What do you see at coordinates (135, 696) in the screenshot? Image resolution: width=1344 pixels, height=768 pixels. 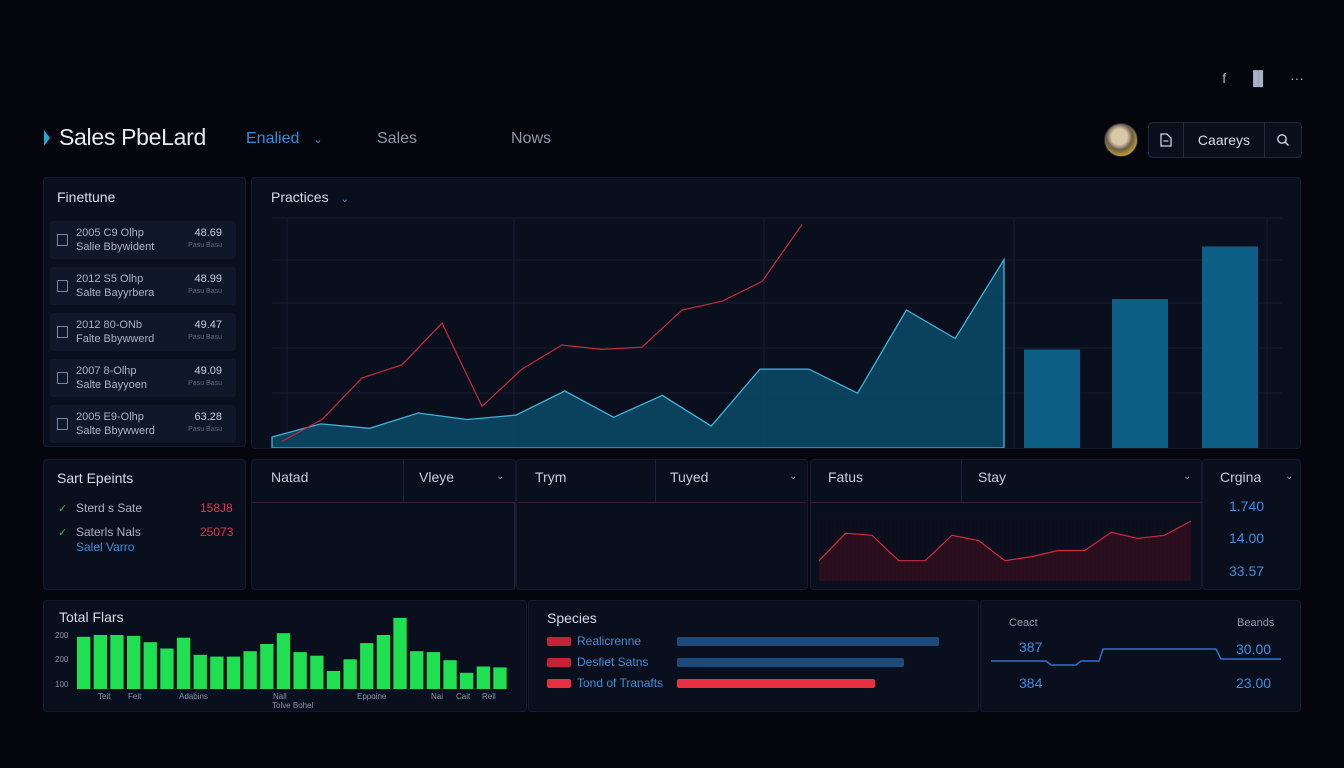 I see `x-tick: Feit` at bounding box center [135, 696].